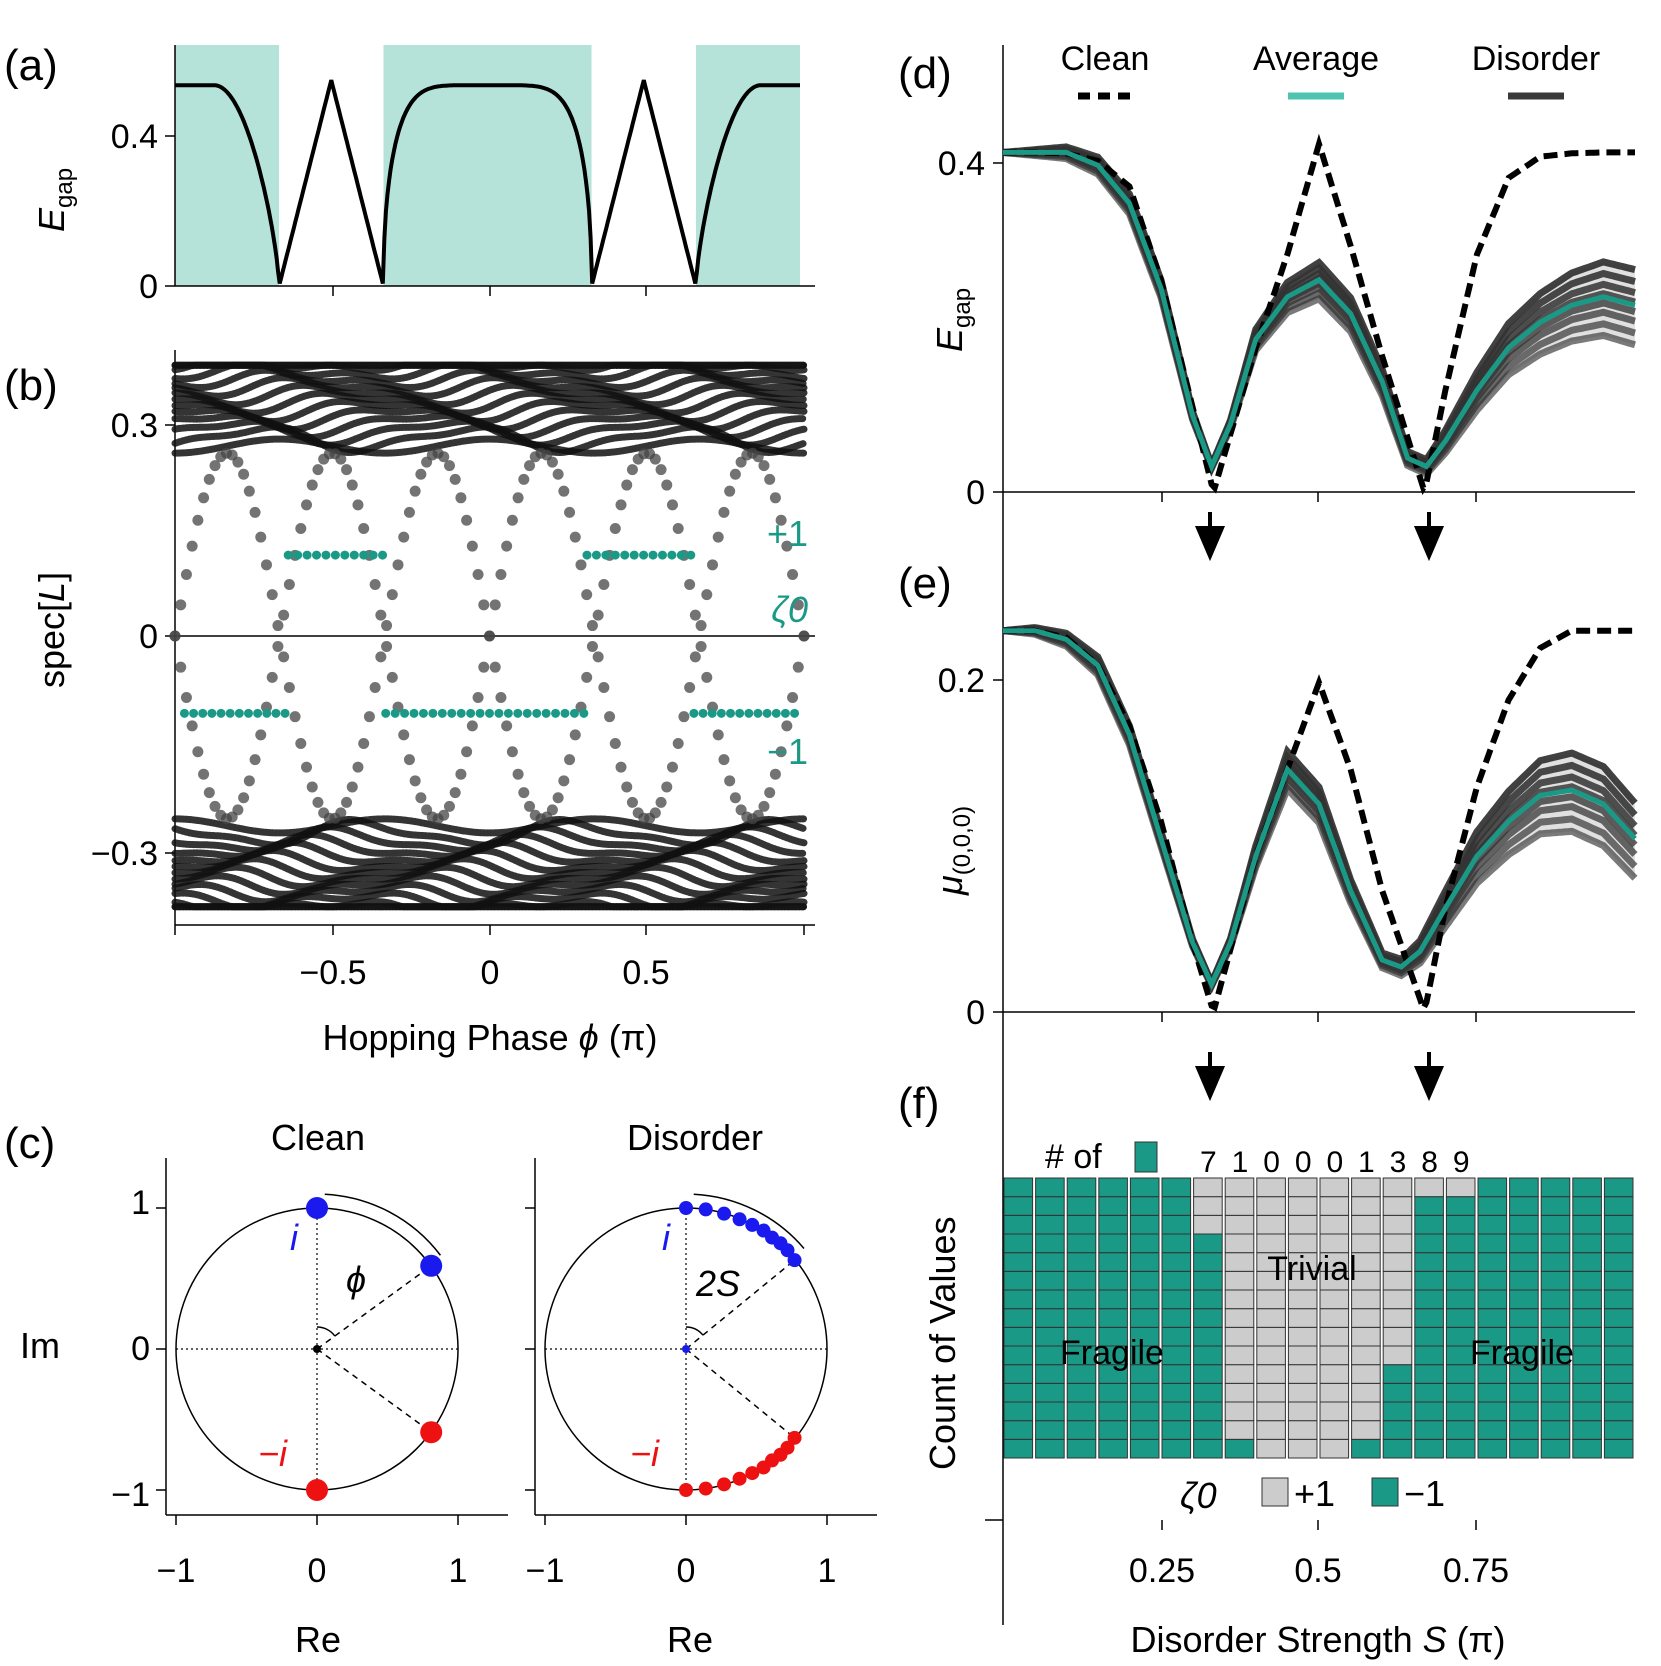 This screenshot has height=1666, width=1661. I want to click on panel-d-clean-curve, so click(1319, 314).